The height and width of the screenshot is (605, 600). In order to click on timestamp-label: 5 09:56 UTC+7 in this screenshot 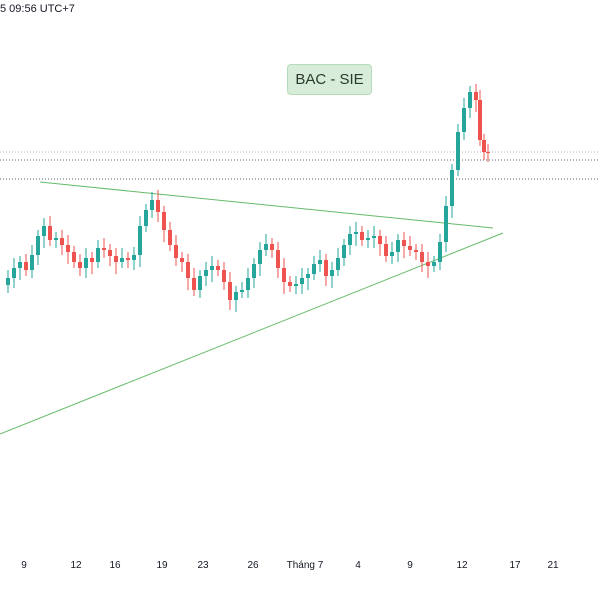, I will do `click(37, 9)`.